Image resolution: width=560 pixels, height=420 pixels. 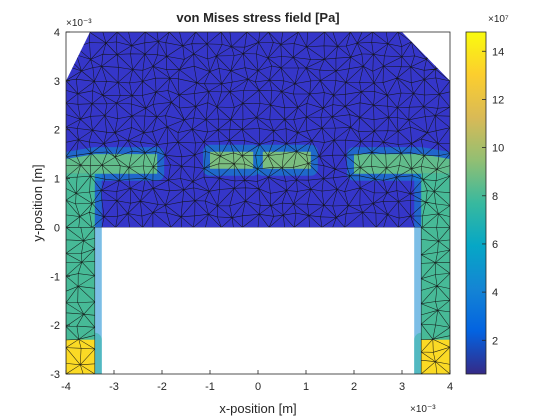 What do you see at coordinates (60, 204) in the screenshot?
I see `y-ticks: -3 -2 -1 0 1 2 3 4` at bounding box center [60, 204].